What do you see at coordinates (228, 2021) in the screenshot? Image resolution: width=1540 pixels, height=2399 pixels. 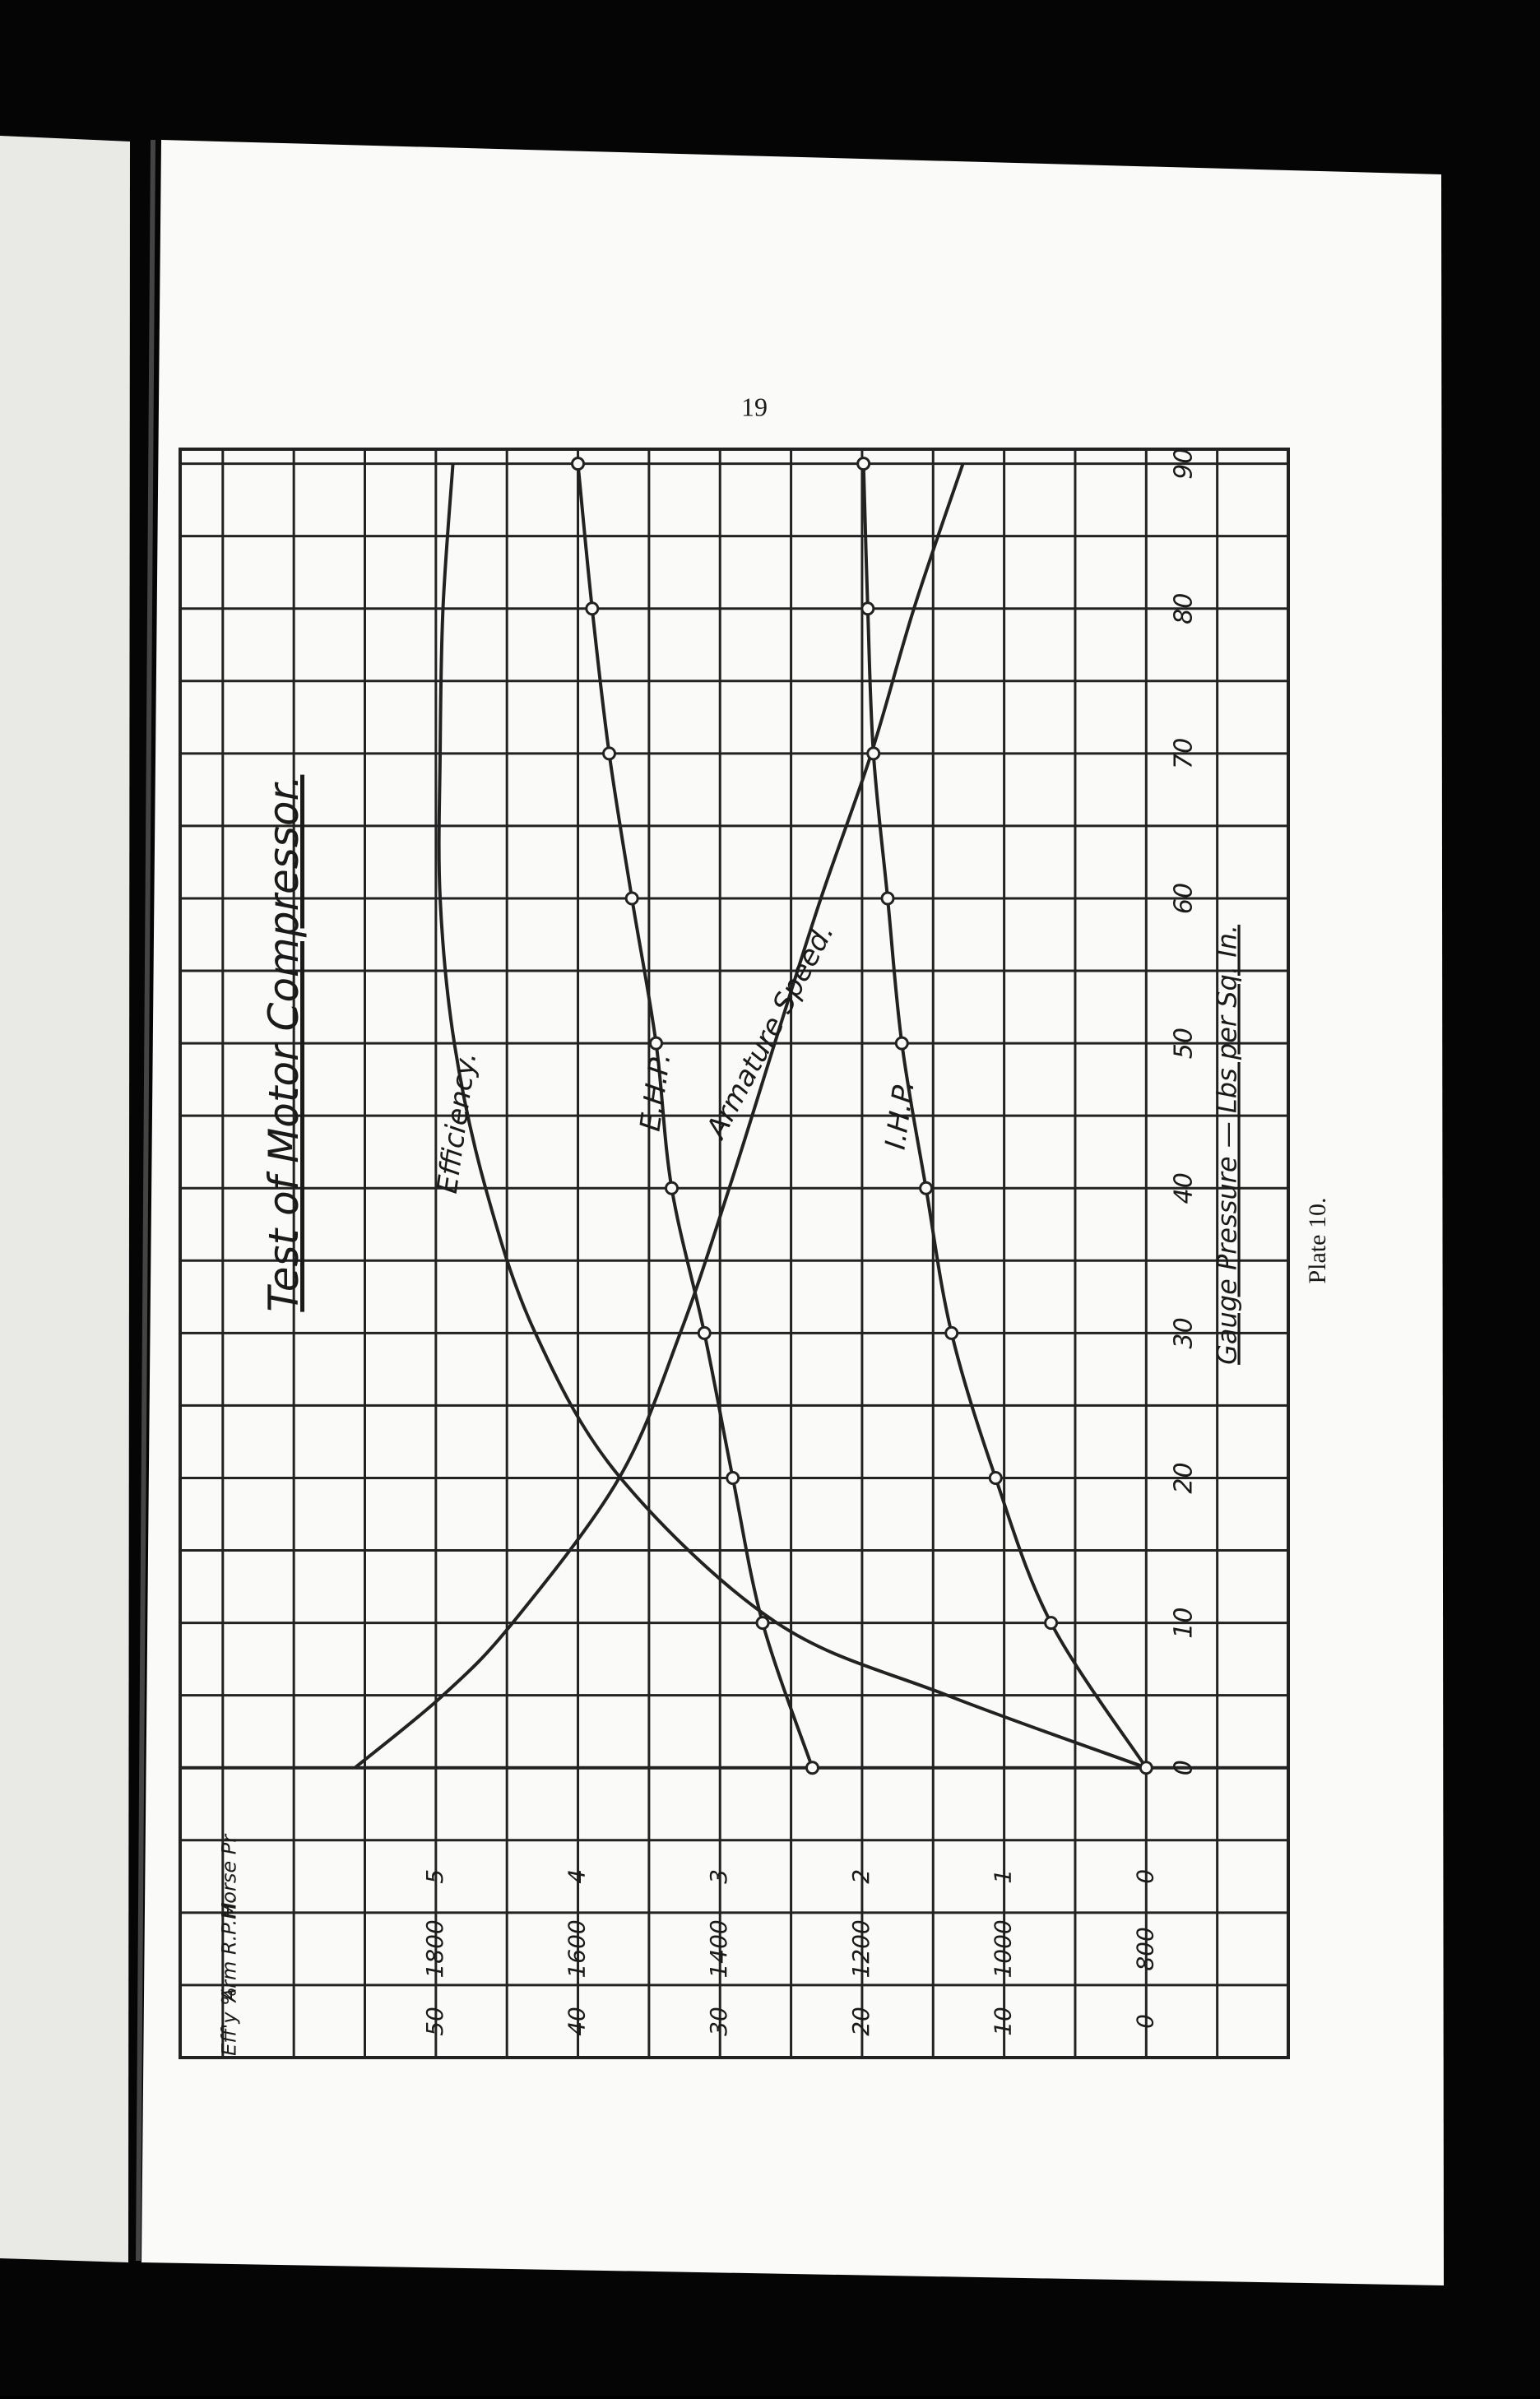 I see `axis-label: Eff'y %` at bounding box center [228, 2021].